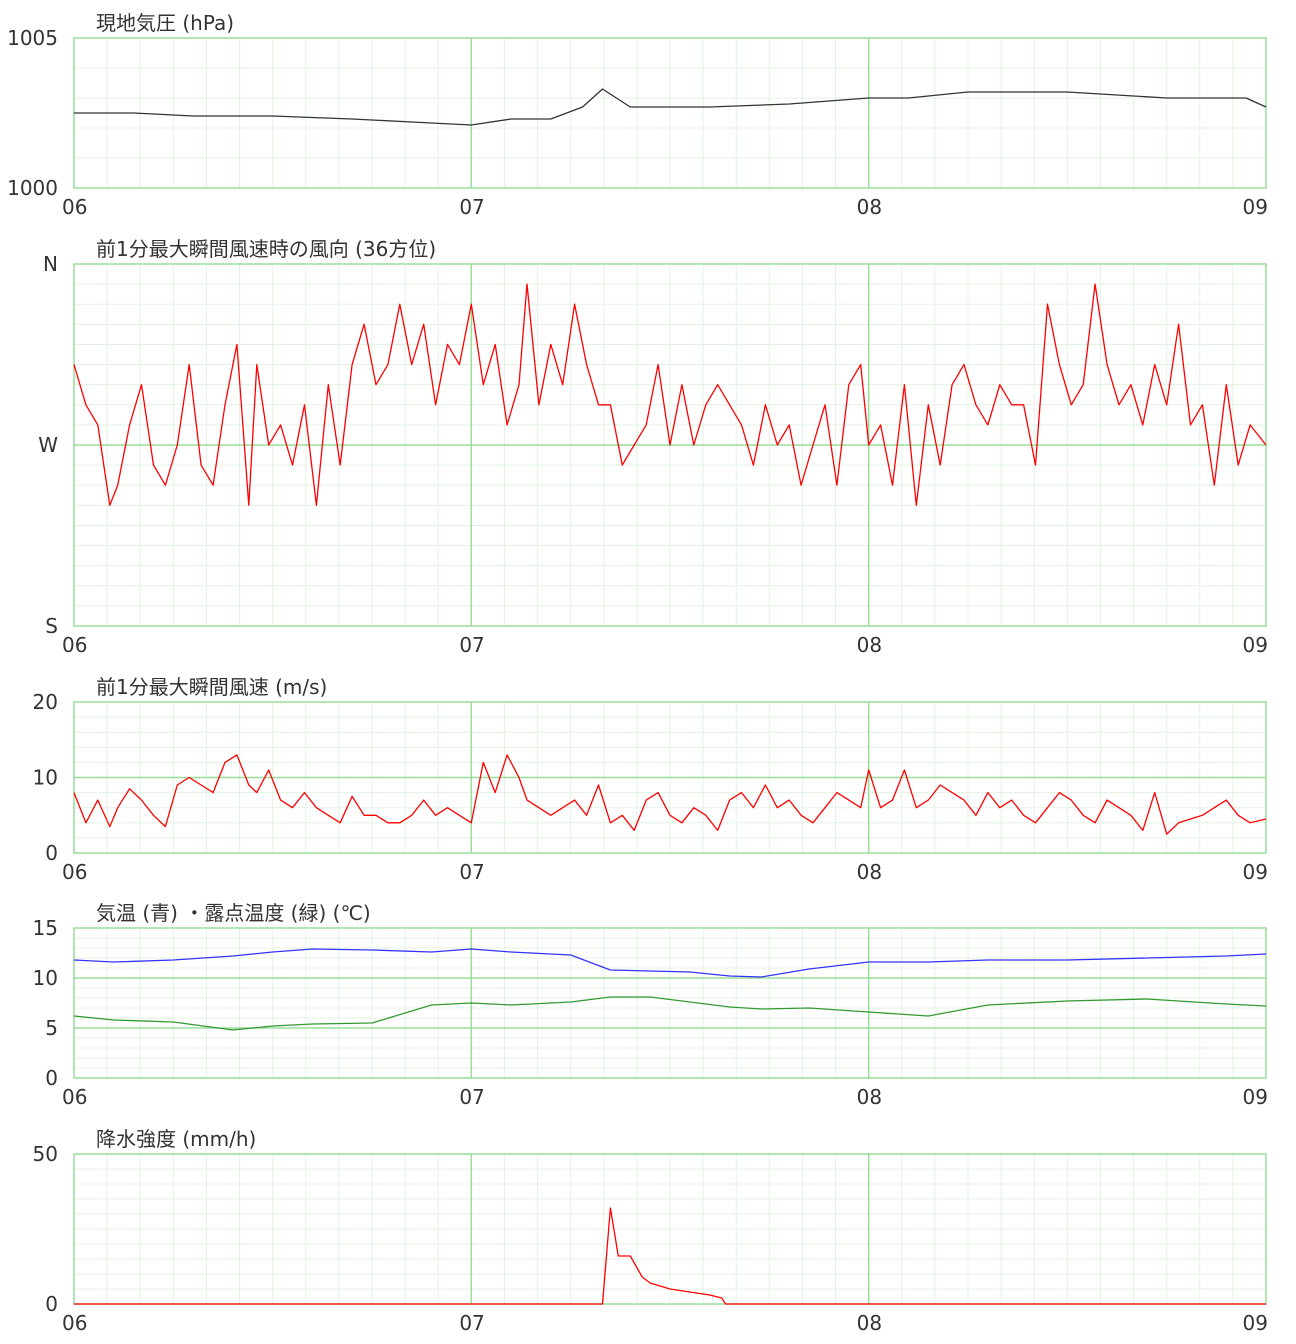  I want to click on y-tick-label: 10, so click(45, 778).